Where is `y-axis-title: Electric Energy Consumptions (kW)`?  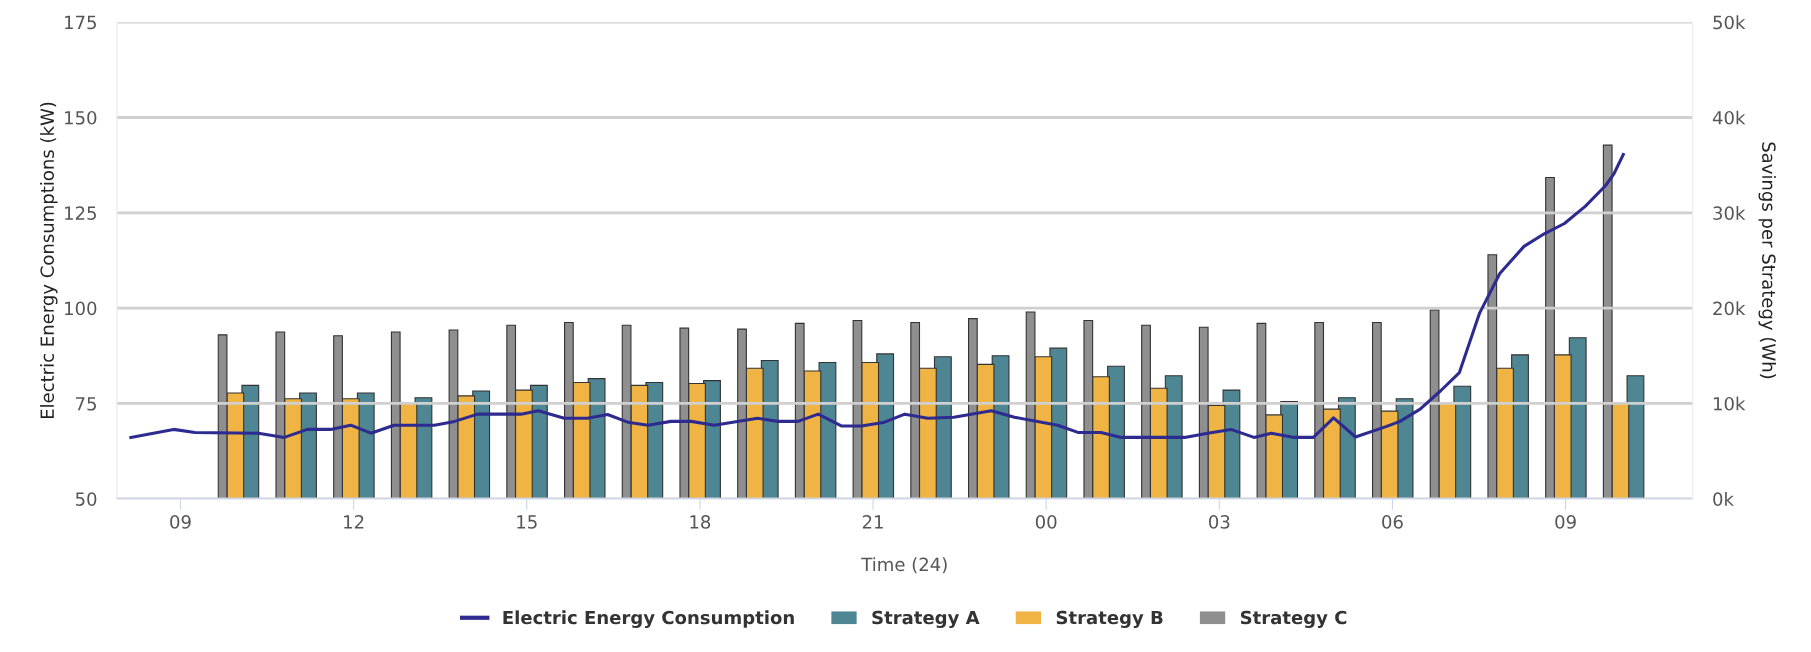
y-axis-title: Electric Energy Consumptions (kW) is located at coordinates (49, 260).